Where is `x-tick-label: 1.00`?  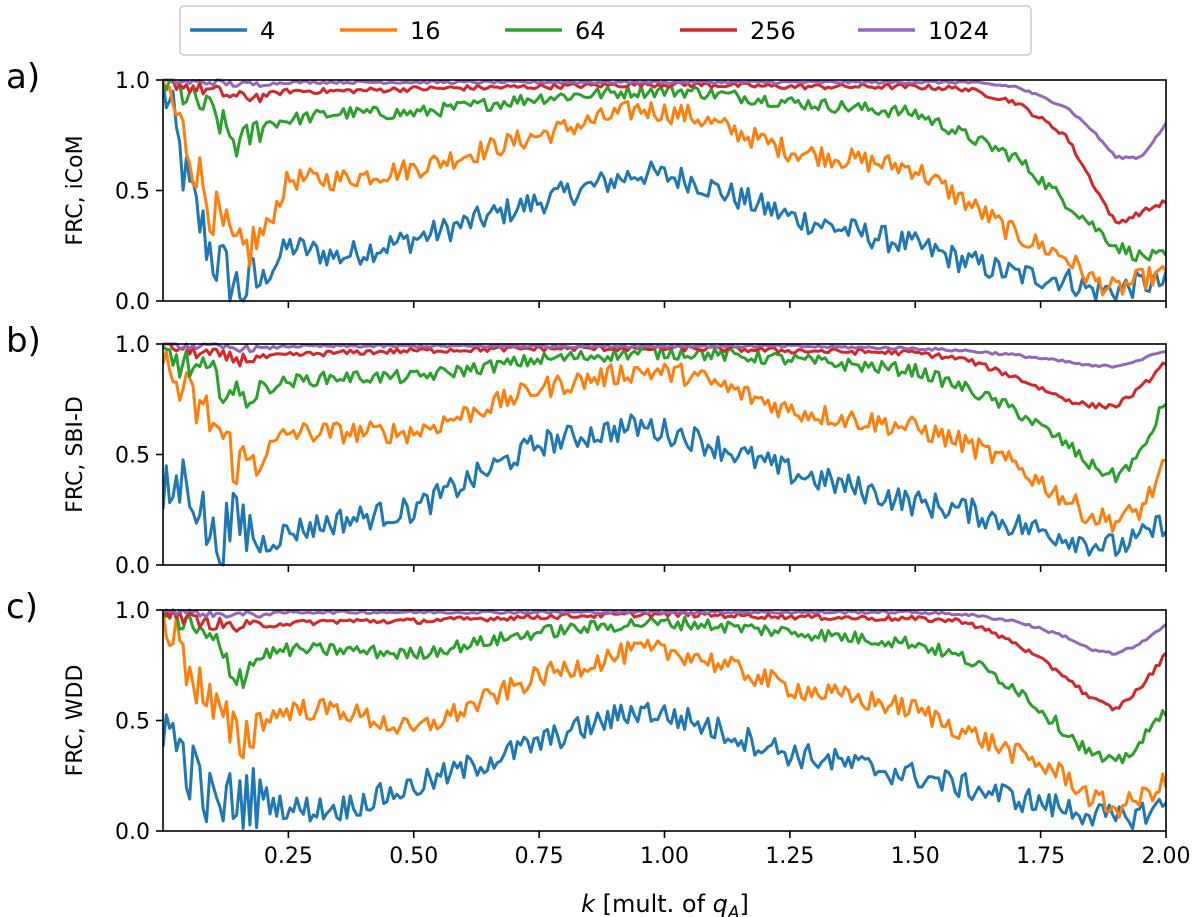 x-tick-label: 1.00 is located at coordinates (664, 856).